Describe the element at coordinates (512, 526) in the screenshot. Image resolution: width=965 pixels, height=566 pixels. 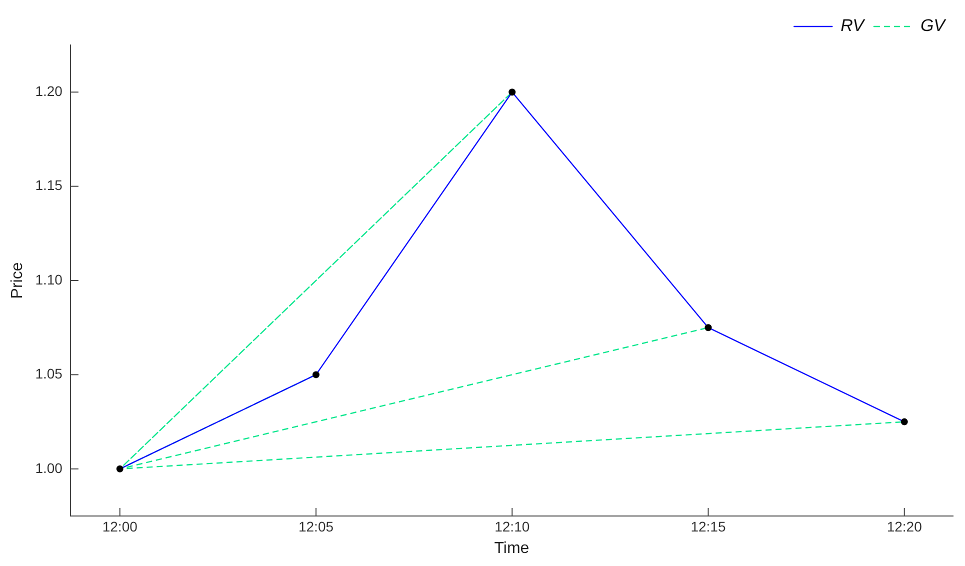
I see `x-tick-label: 12:10` at that location.